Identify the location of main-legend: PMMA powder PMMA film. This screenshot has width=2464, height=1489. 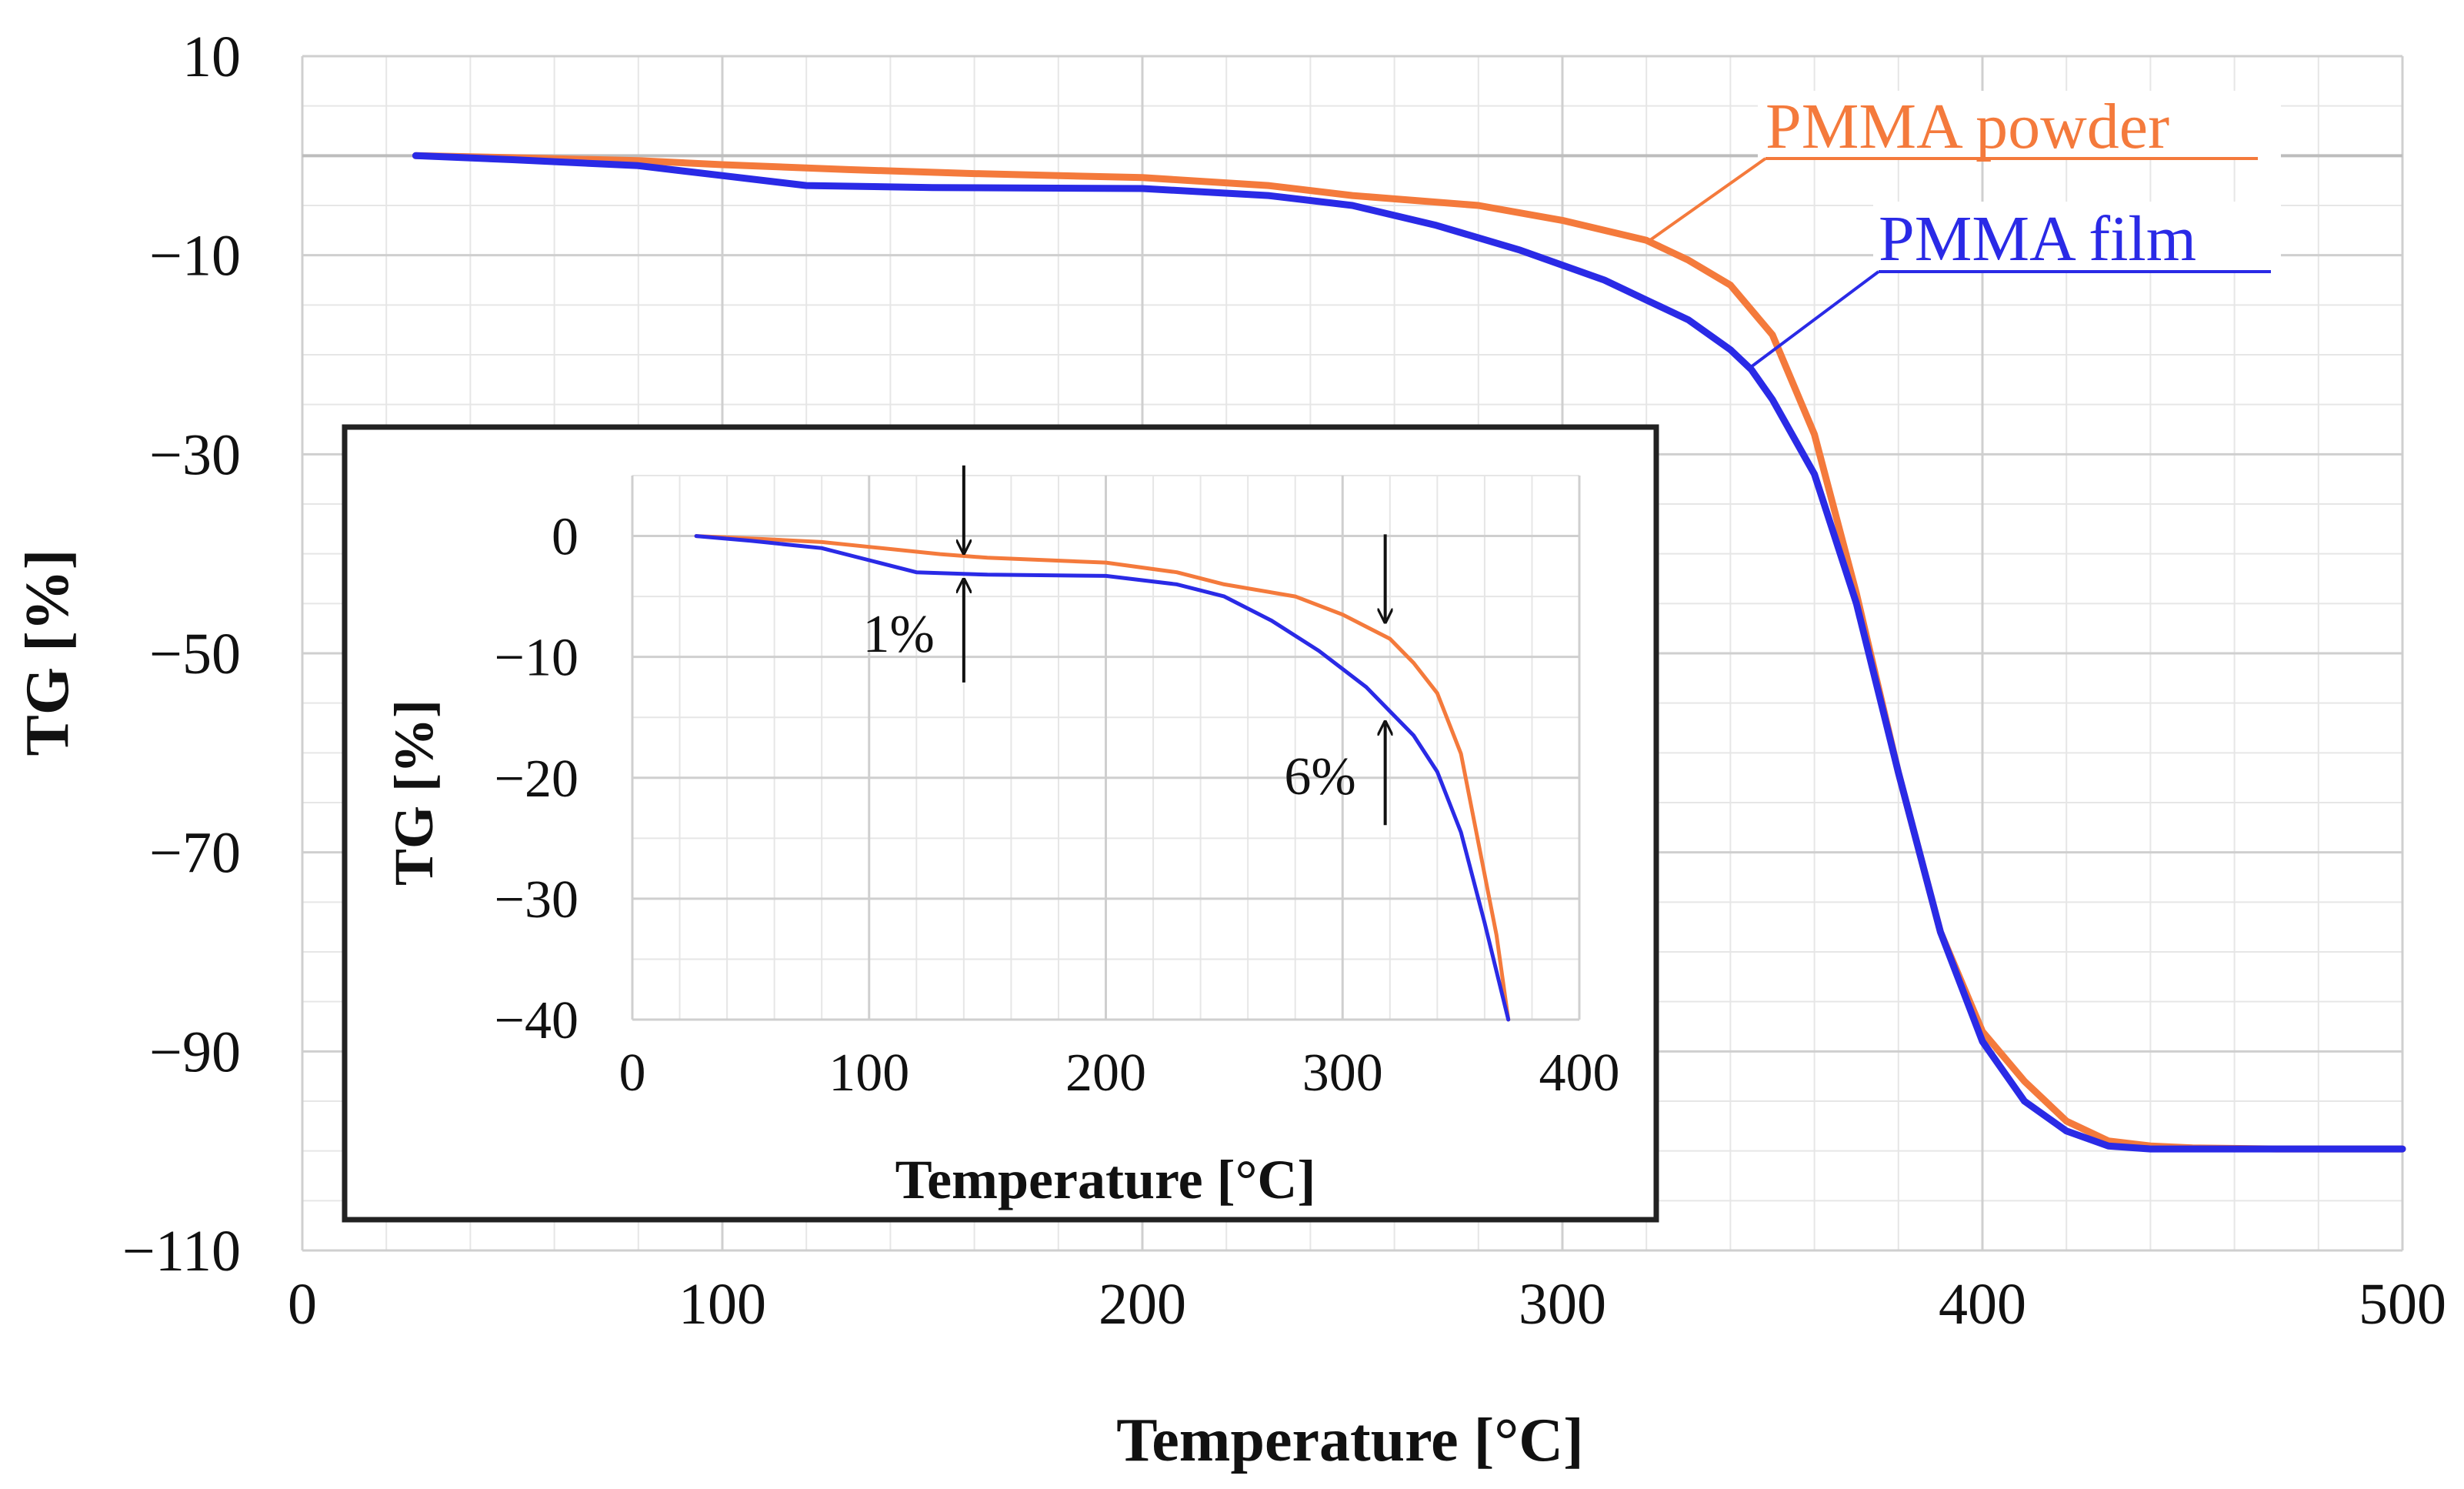
(1965, 231).